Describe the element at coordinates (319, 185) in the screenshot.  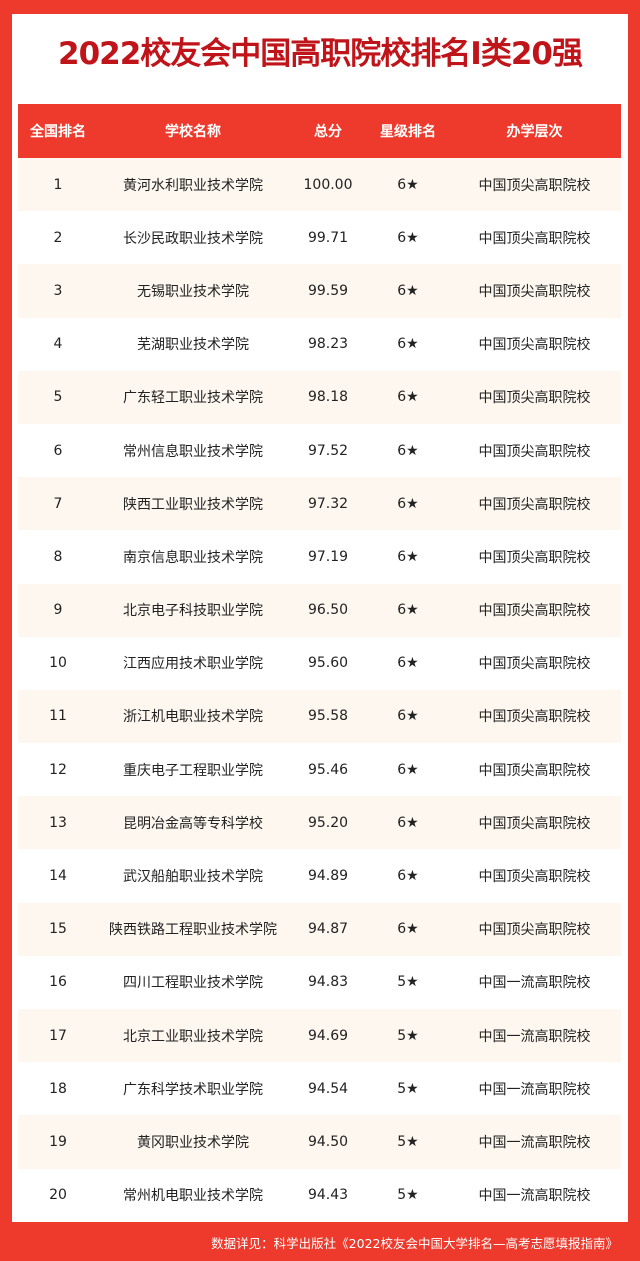
I see `table-row: 1 黄河水利职业技术学院 100.00 6★ 中国顶尖高职院校` at that location.